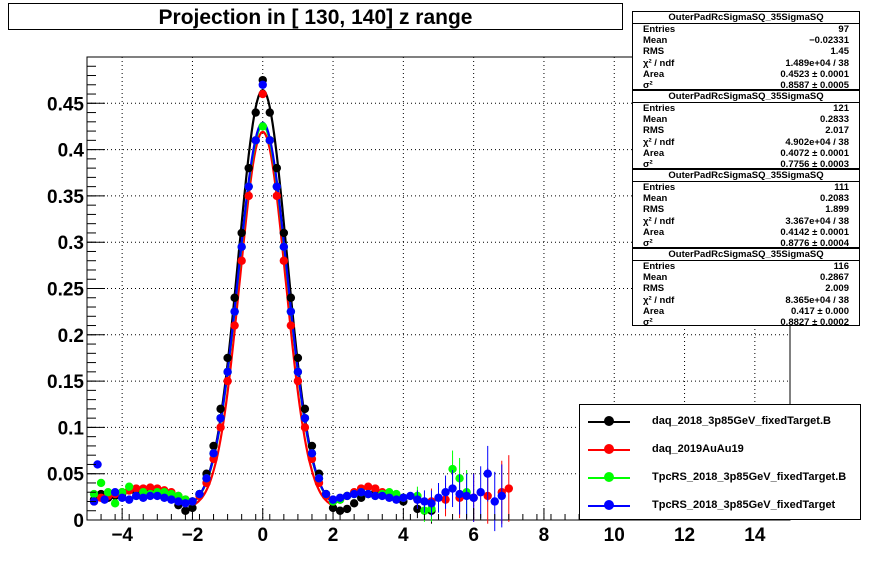  Describe the element at coordinates (65, 104) in the screenshot. I see `y-tick-label: 0.45` at that location.